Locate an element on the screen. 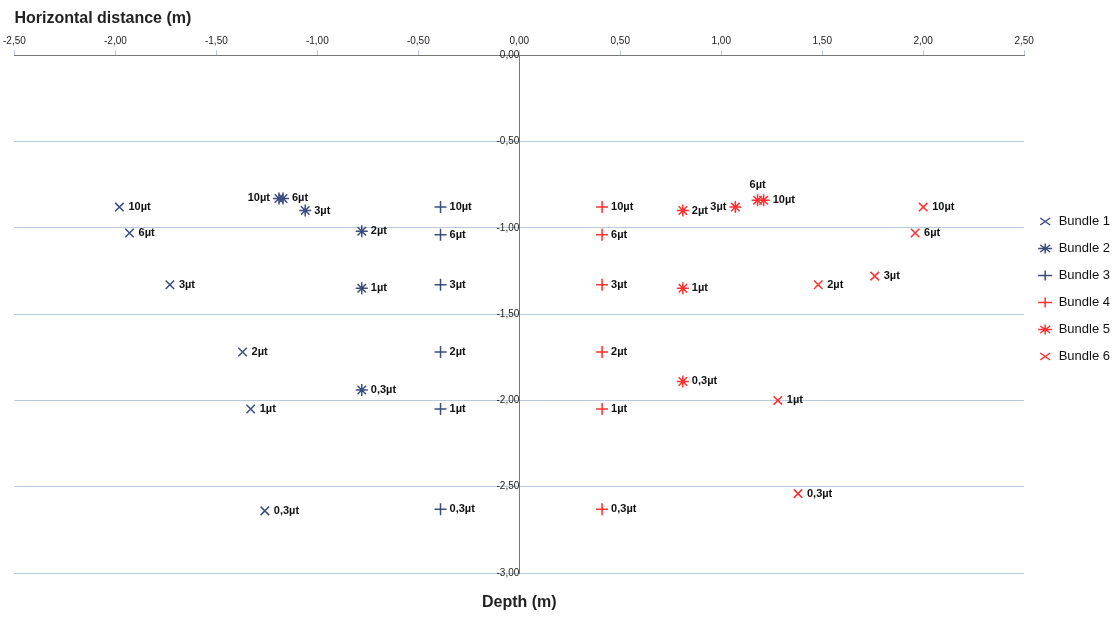  x-tick-label: 0,50 is located at coordinates (620, 40).